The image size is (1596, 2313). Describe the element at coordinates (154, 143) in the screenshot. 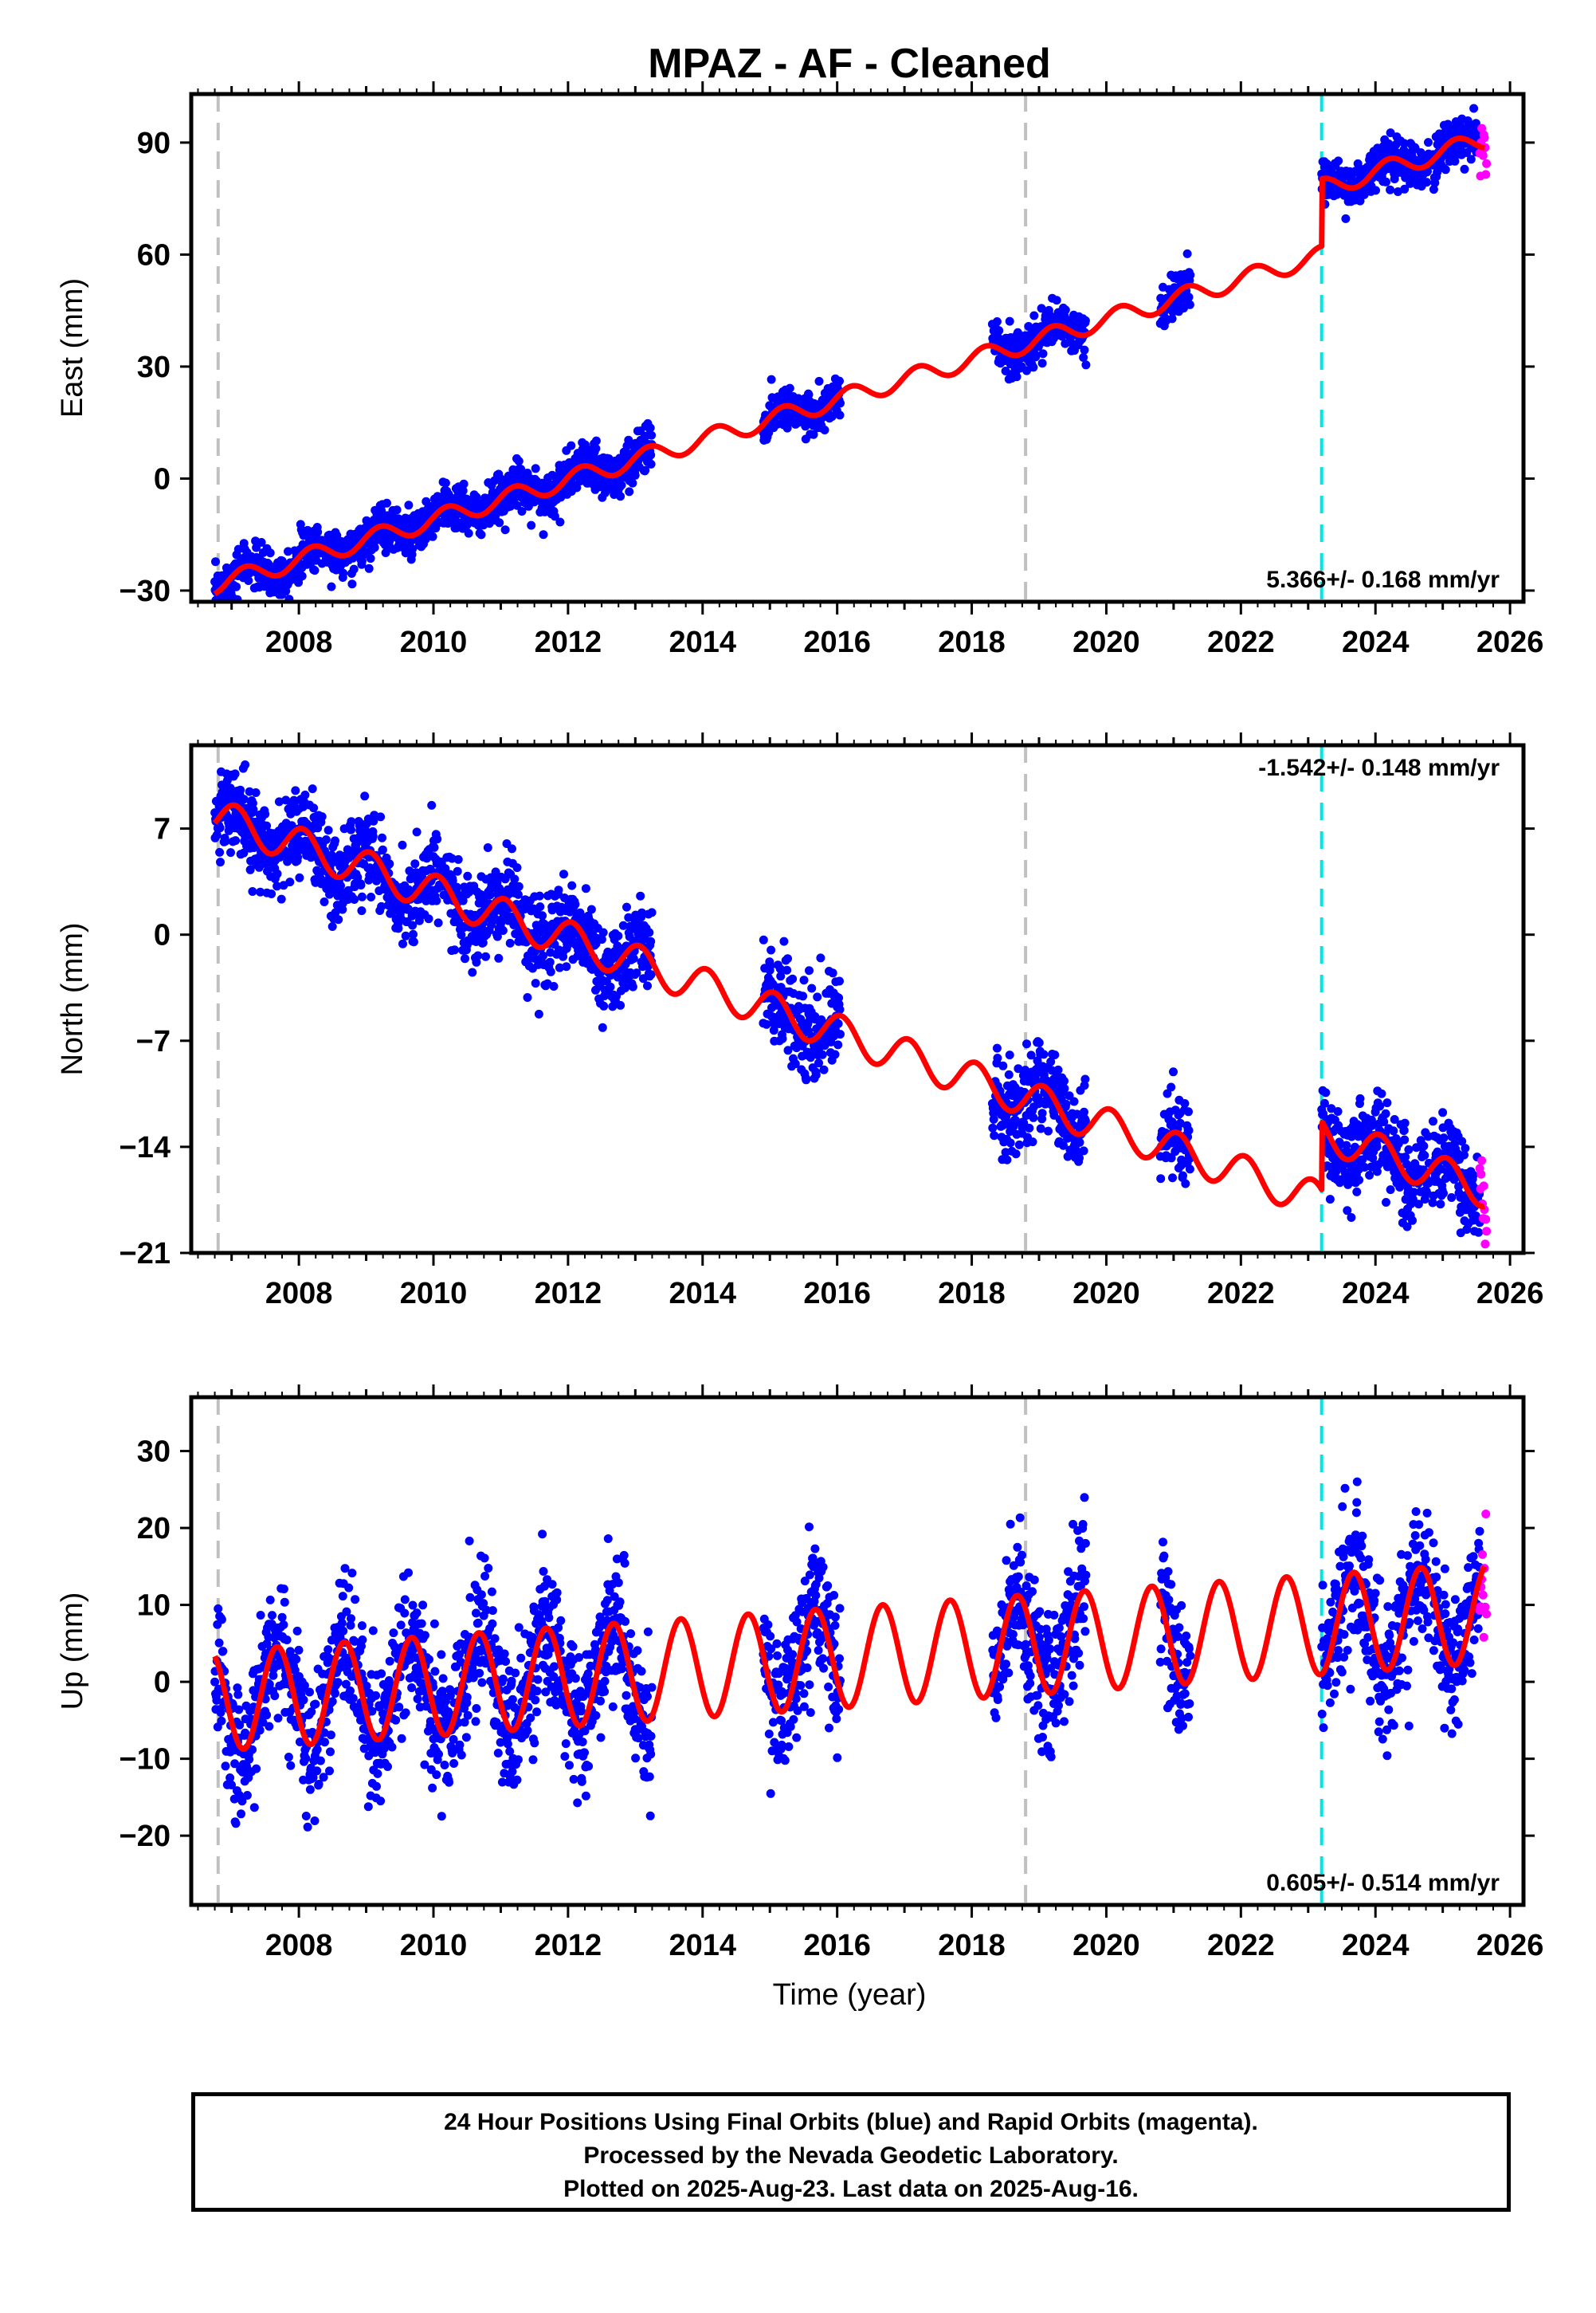

I see `y-tick-label: 90` at that location.